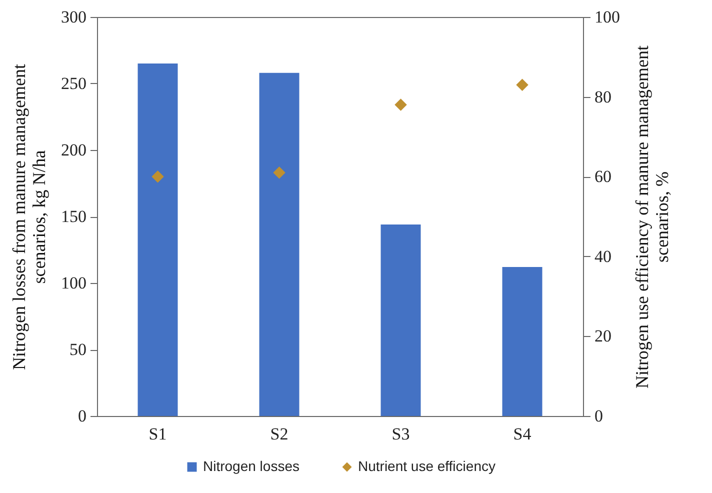  I want to click on legend-label: Nitrogen losses, so click(251, 466).